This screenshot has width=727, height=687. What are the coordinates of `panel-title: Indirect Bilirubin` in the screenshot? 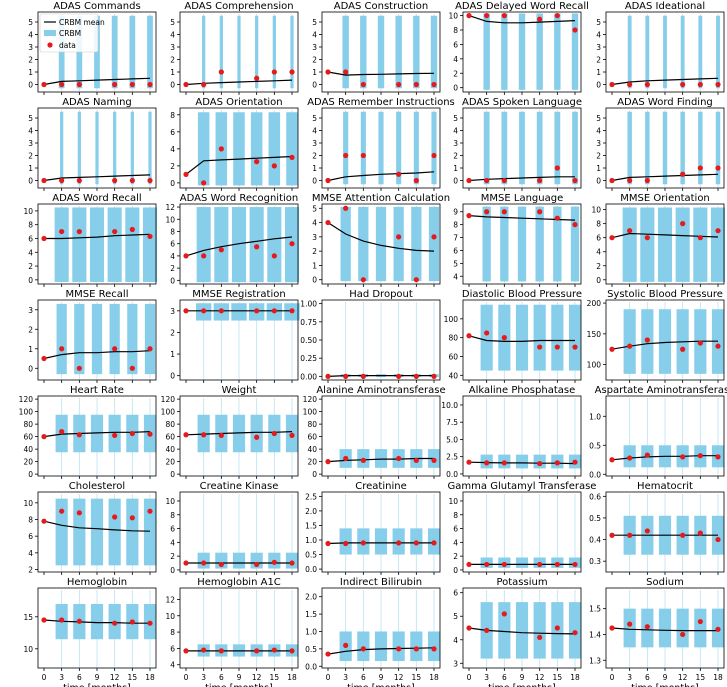 It's located at (381, 582).